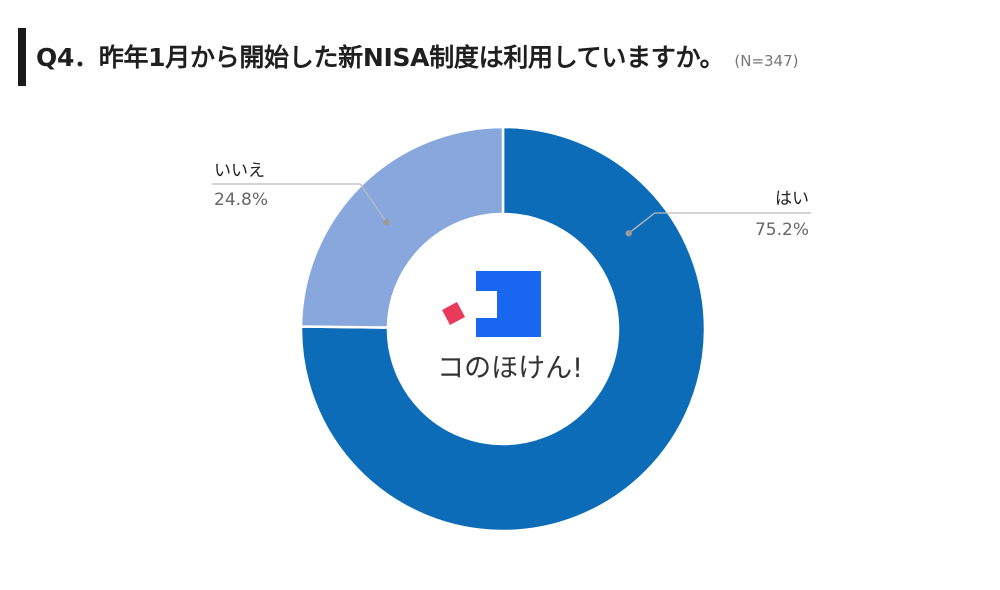  Describe the element at coordinates (782, 230) in the screenshot. I see `slice-value-yes: 75.2%` at that location.